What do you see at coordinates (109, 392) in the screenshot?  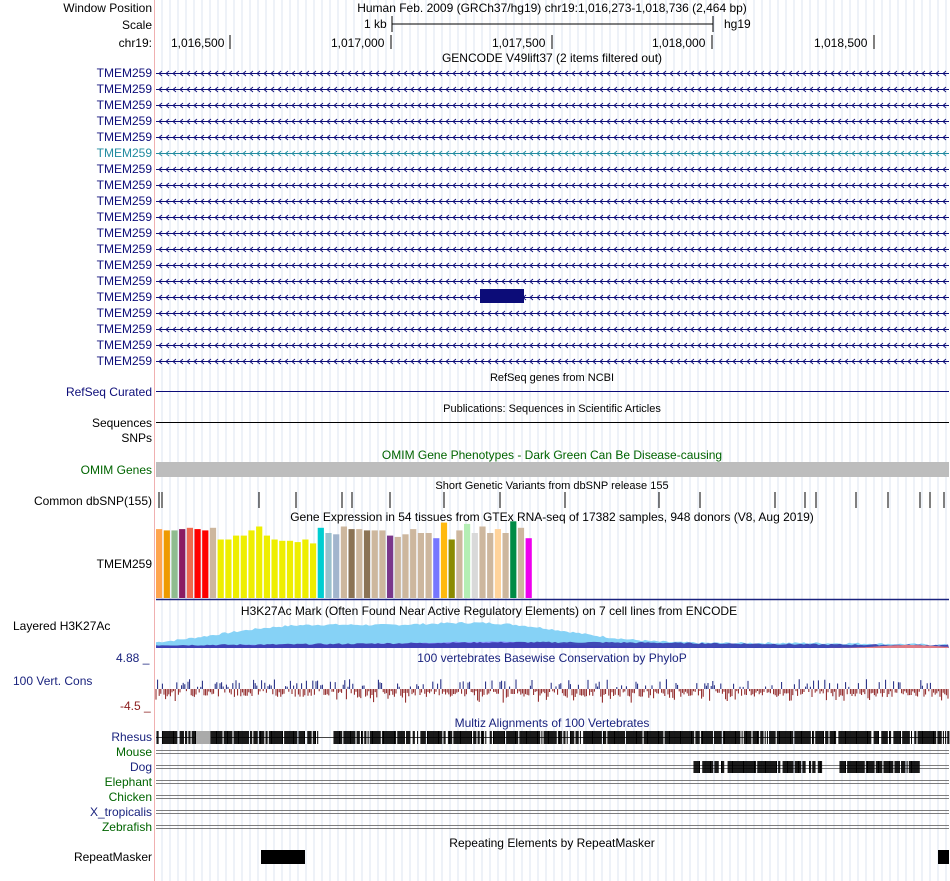 I see `refseq-label: RefSeq Curated` at bounding box center [109, 392].